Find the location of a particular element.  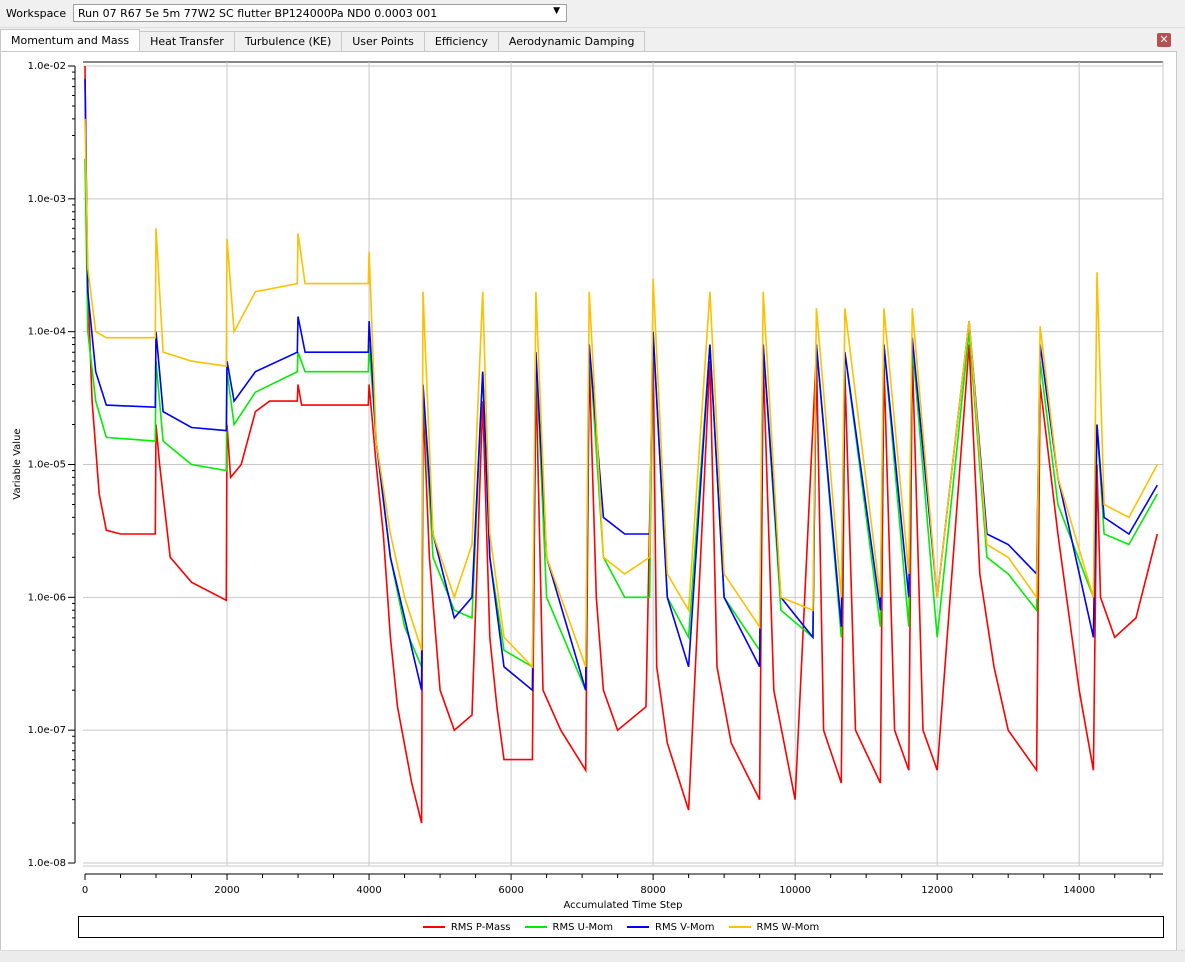

workspace-label: Workspace is located at coordinates (36, 13).